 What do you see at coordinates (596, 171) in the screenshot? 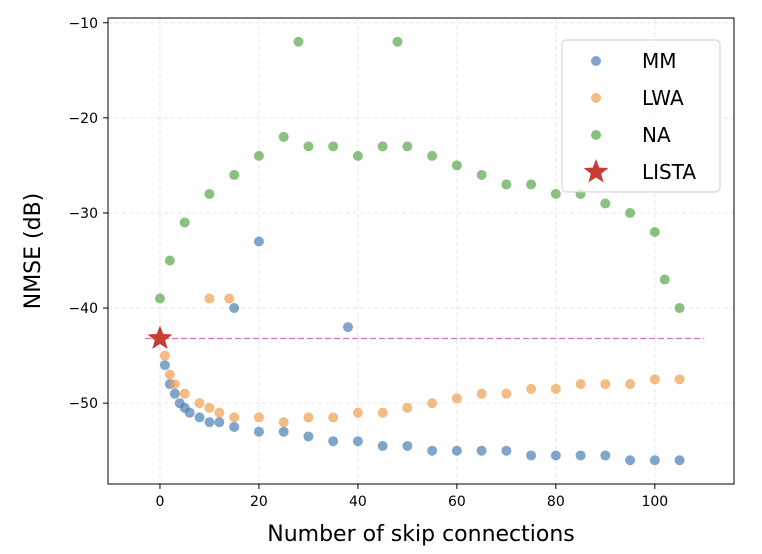
I see `legend-marker-lista` at bounding box center [596, 171].